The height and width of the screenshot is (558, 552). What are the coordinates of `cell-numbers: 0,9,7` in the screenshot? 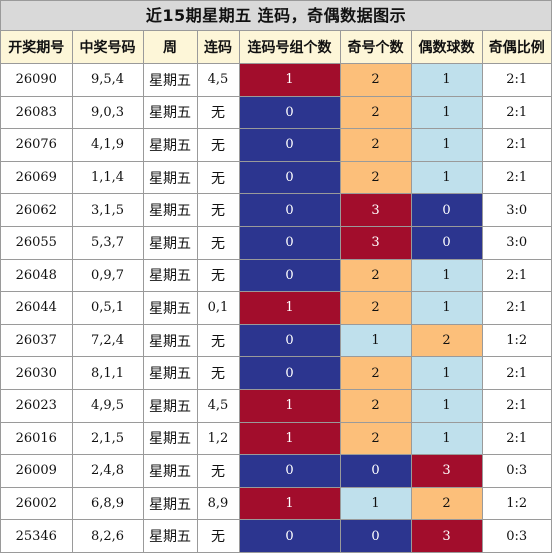 It's located at (107, 275).